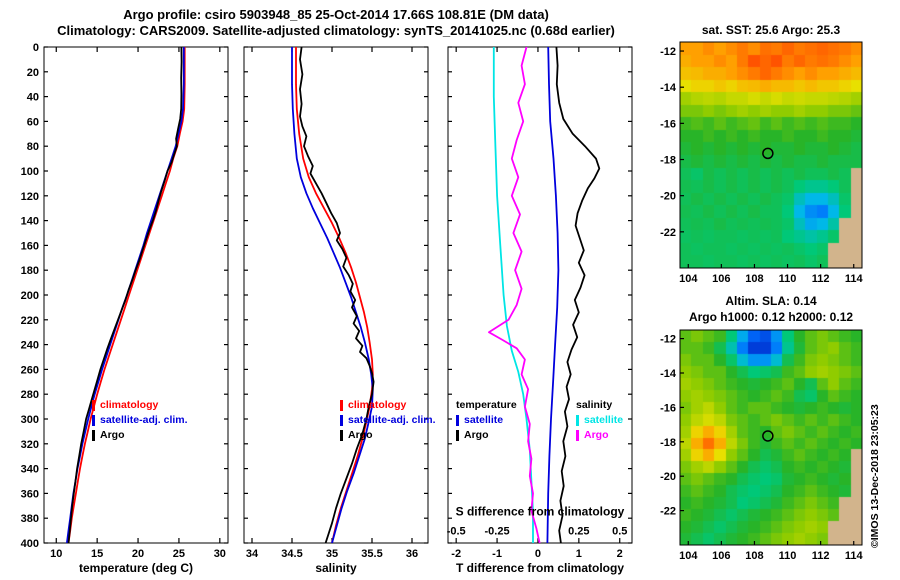  Describe the element at coordinates (30, 222) in the screenshot. I see `svg-text: 140` at that location.